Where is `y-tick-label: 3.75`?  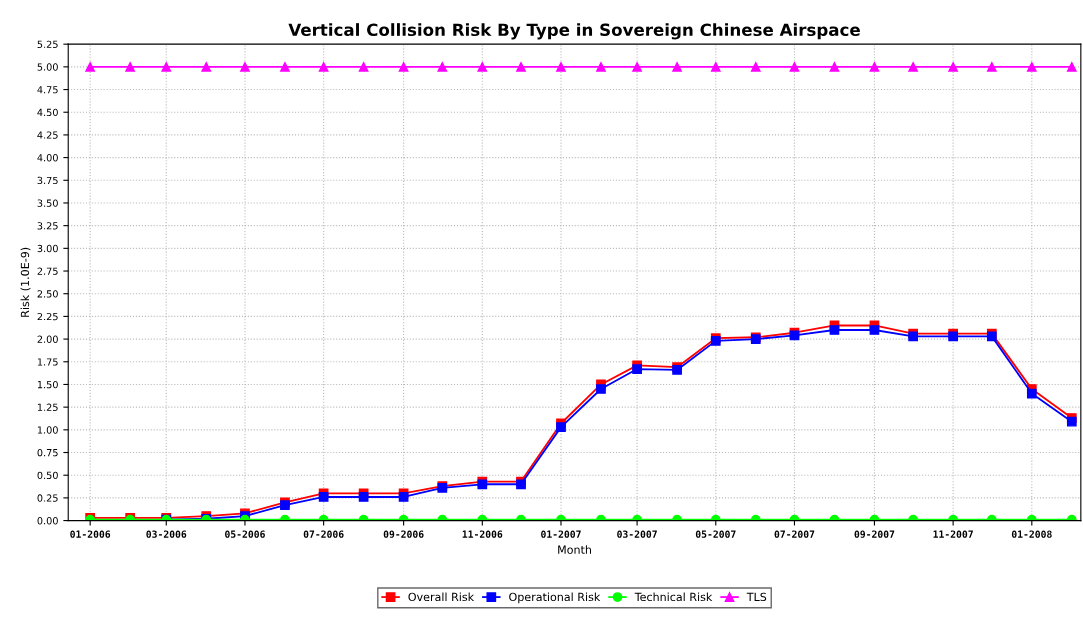
y-tick-label: 3.75 is located at coordinates (47, 180).